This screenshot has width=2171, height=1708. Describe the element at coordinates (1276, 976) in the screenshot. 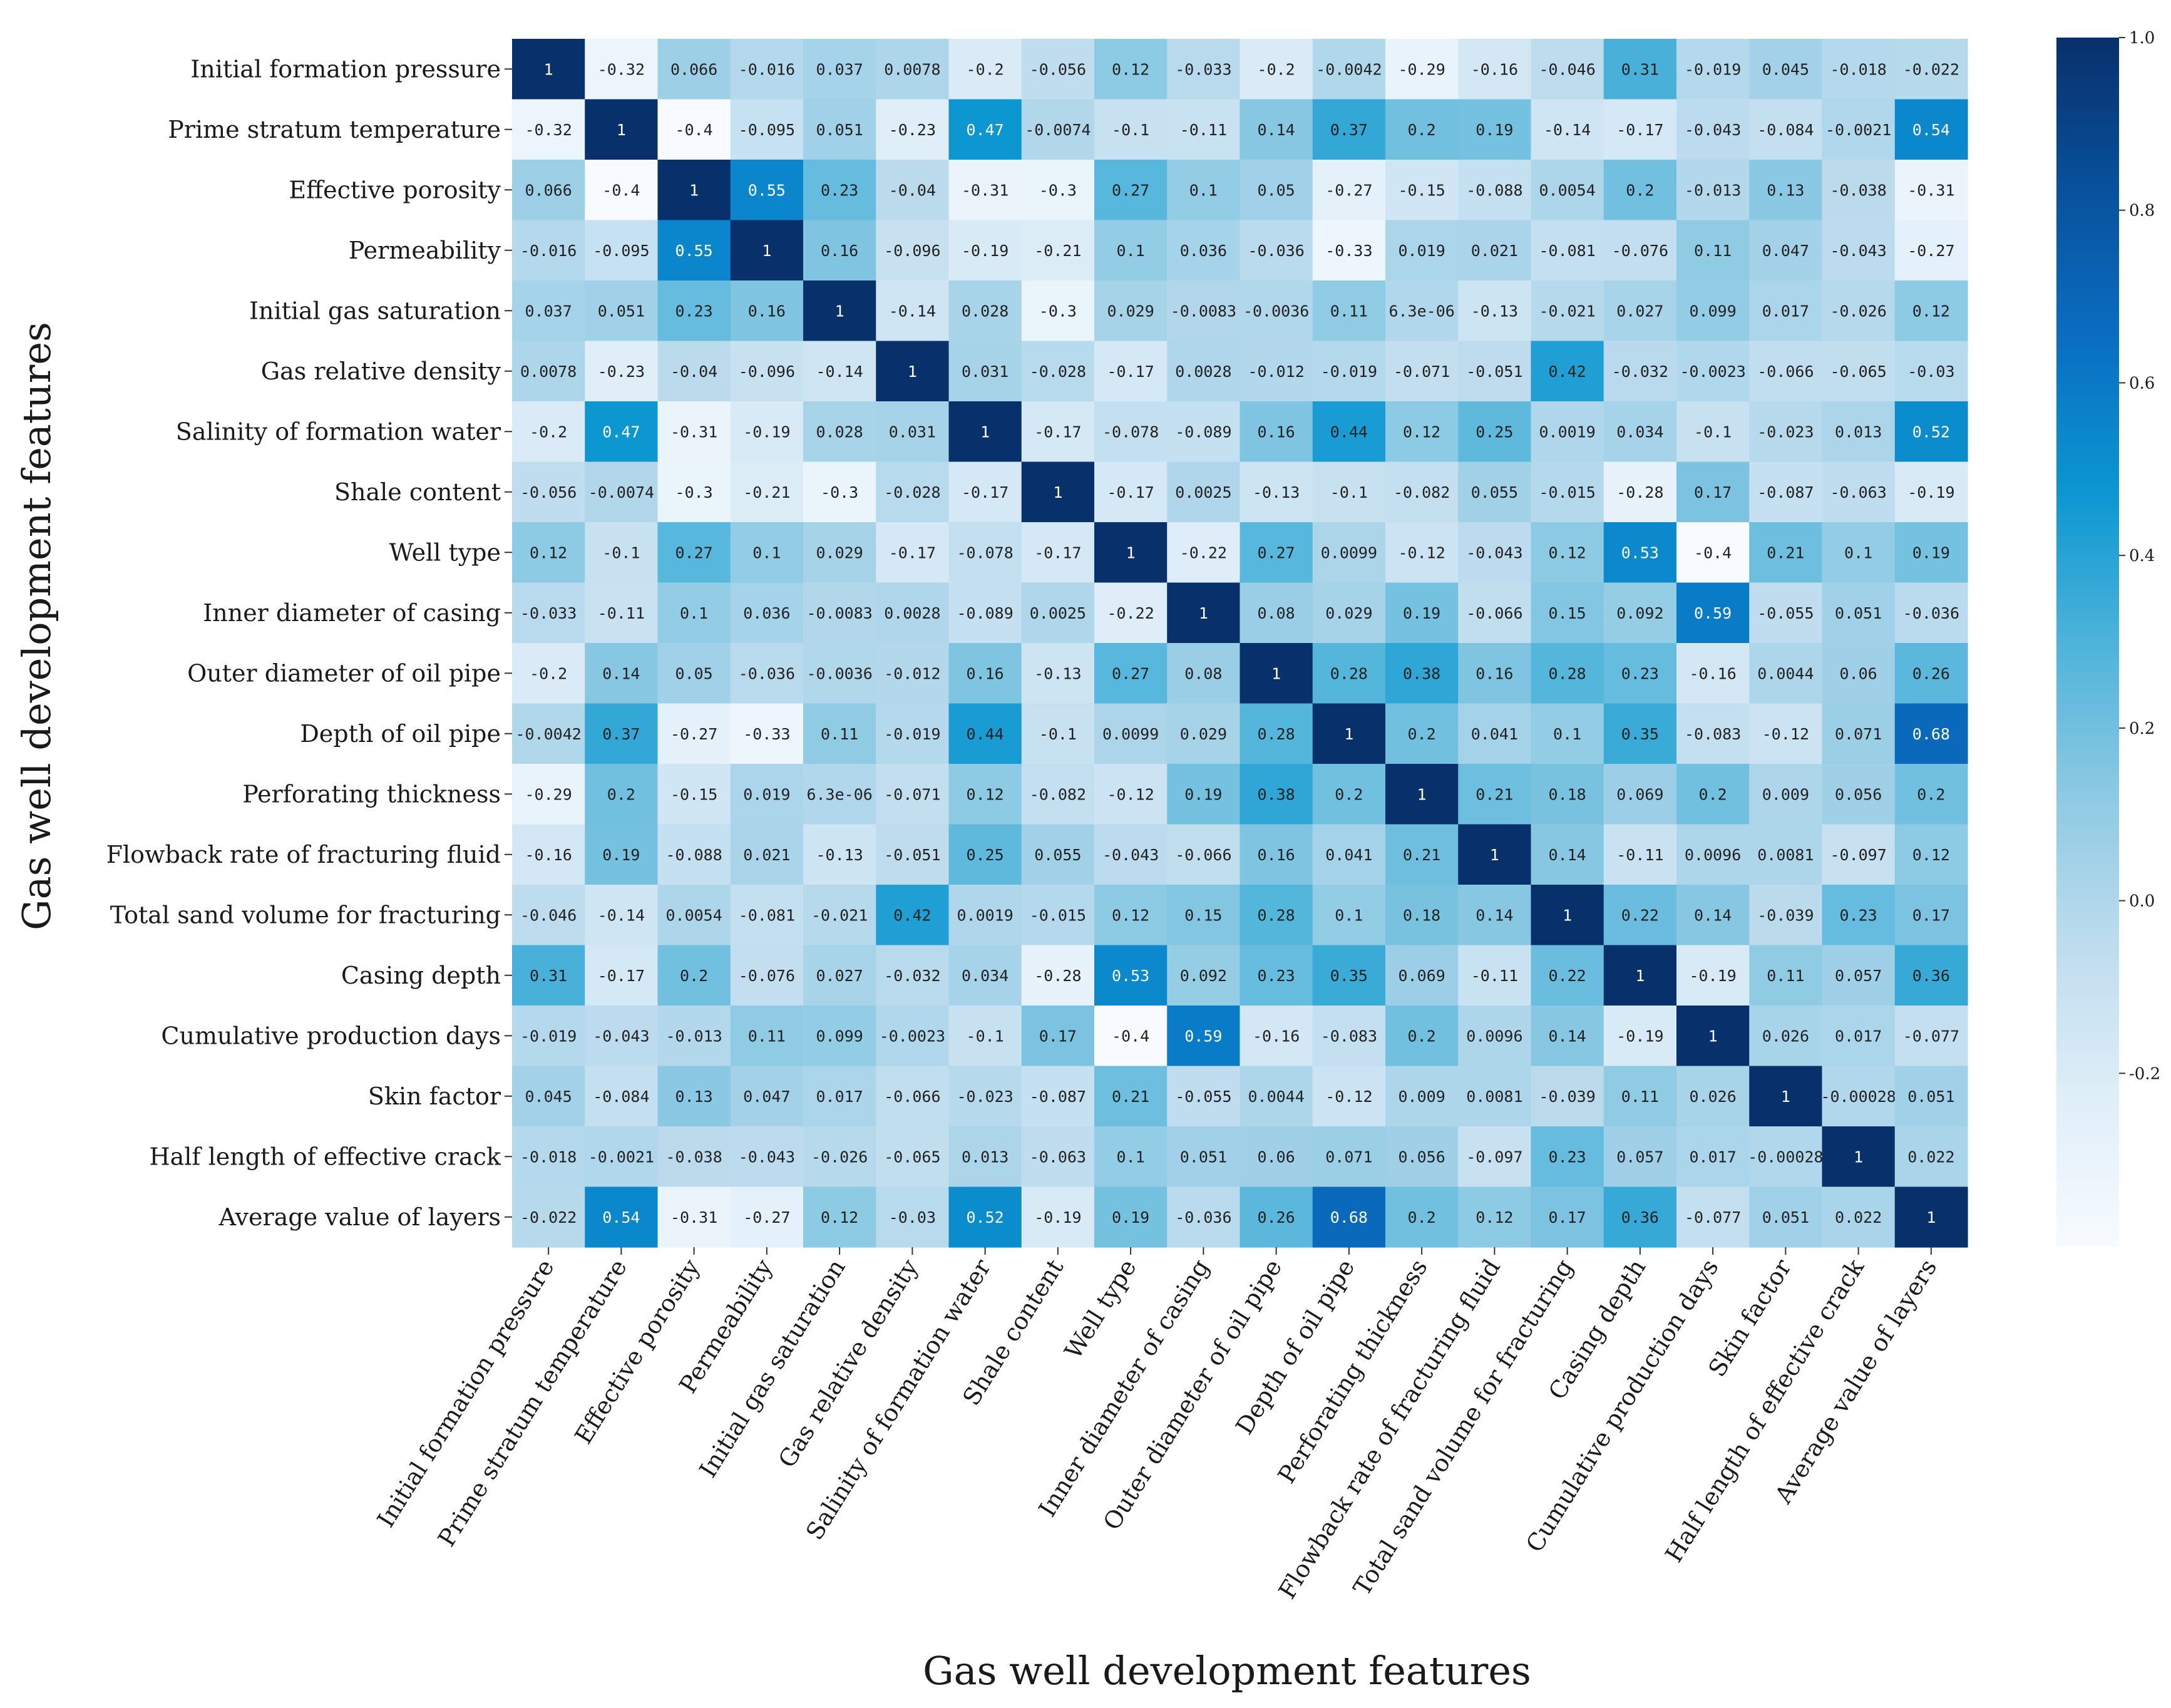

I see `cell-value-label: 0.23` at that location.